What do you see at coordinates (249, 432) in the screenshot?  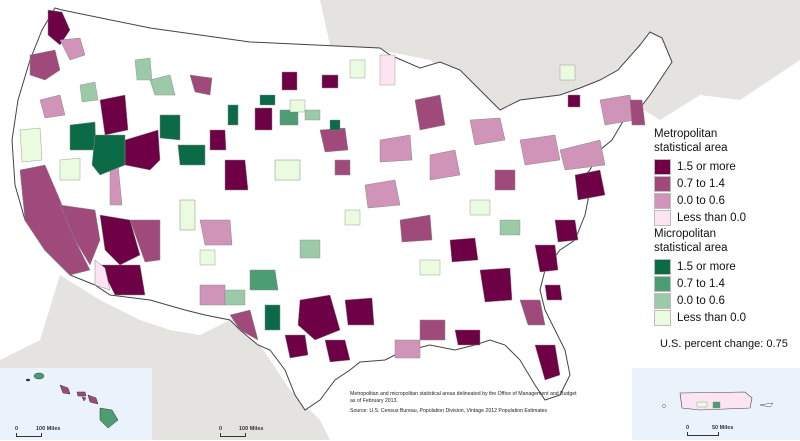 I see `alaska-scale-bar: 0 100 Miles` at bounding box center [249, 432].